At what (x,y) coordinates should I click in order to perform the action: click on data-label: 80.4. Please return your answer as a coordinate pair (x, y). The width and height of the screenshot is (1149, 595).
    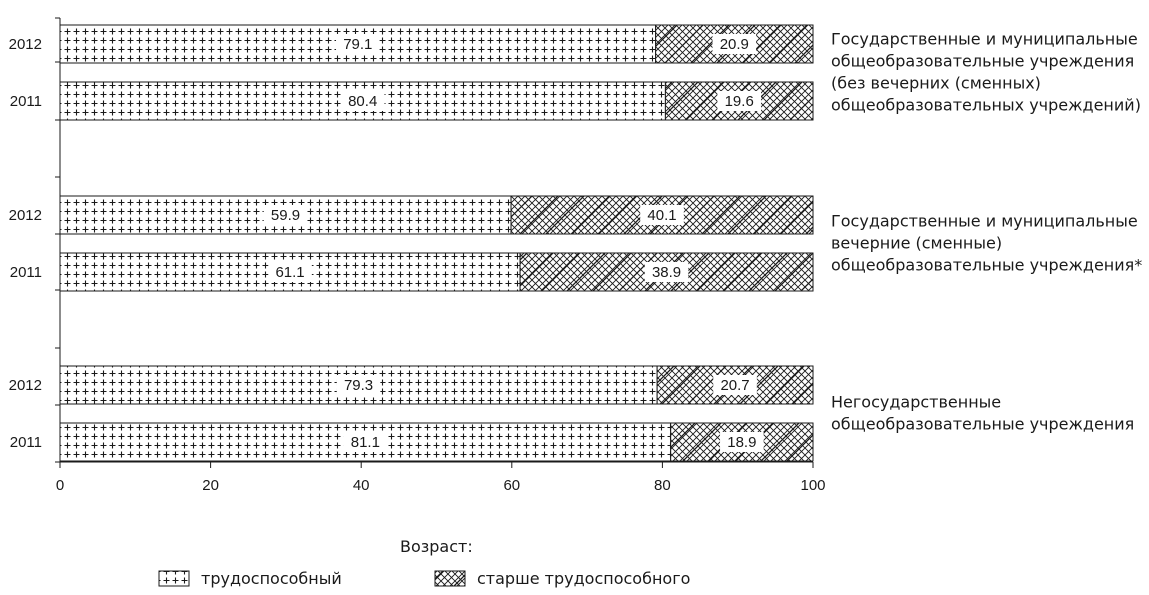
    Looking at the image, I should click on (362, 101).